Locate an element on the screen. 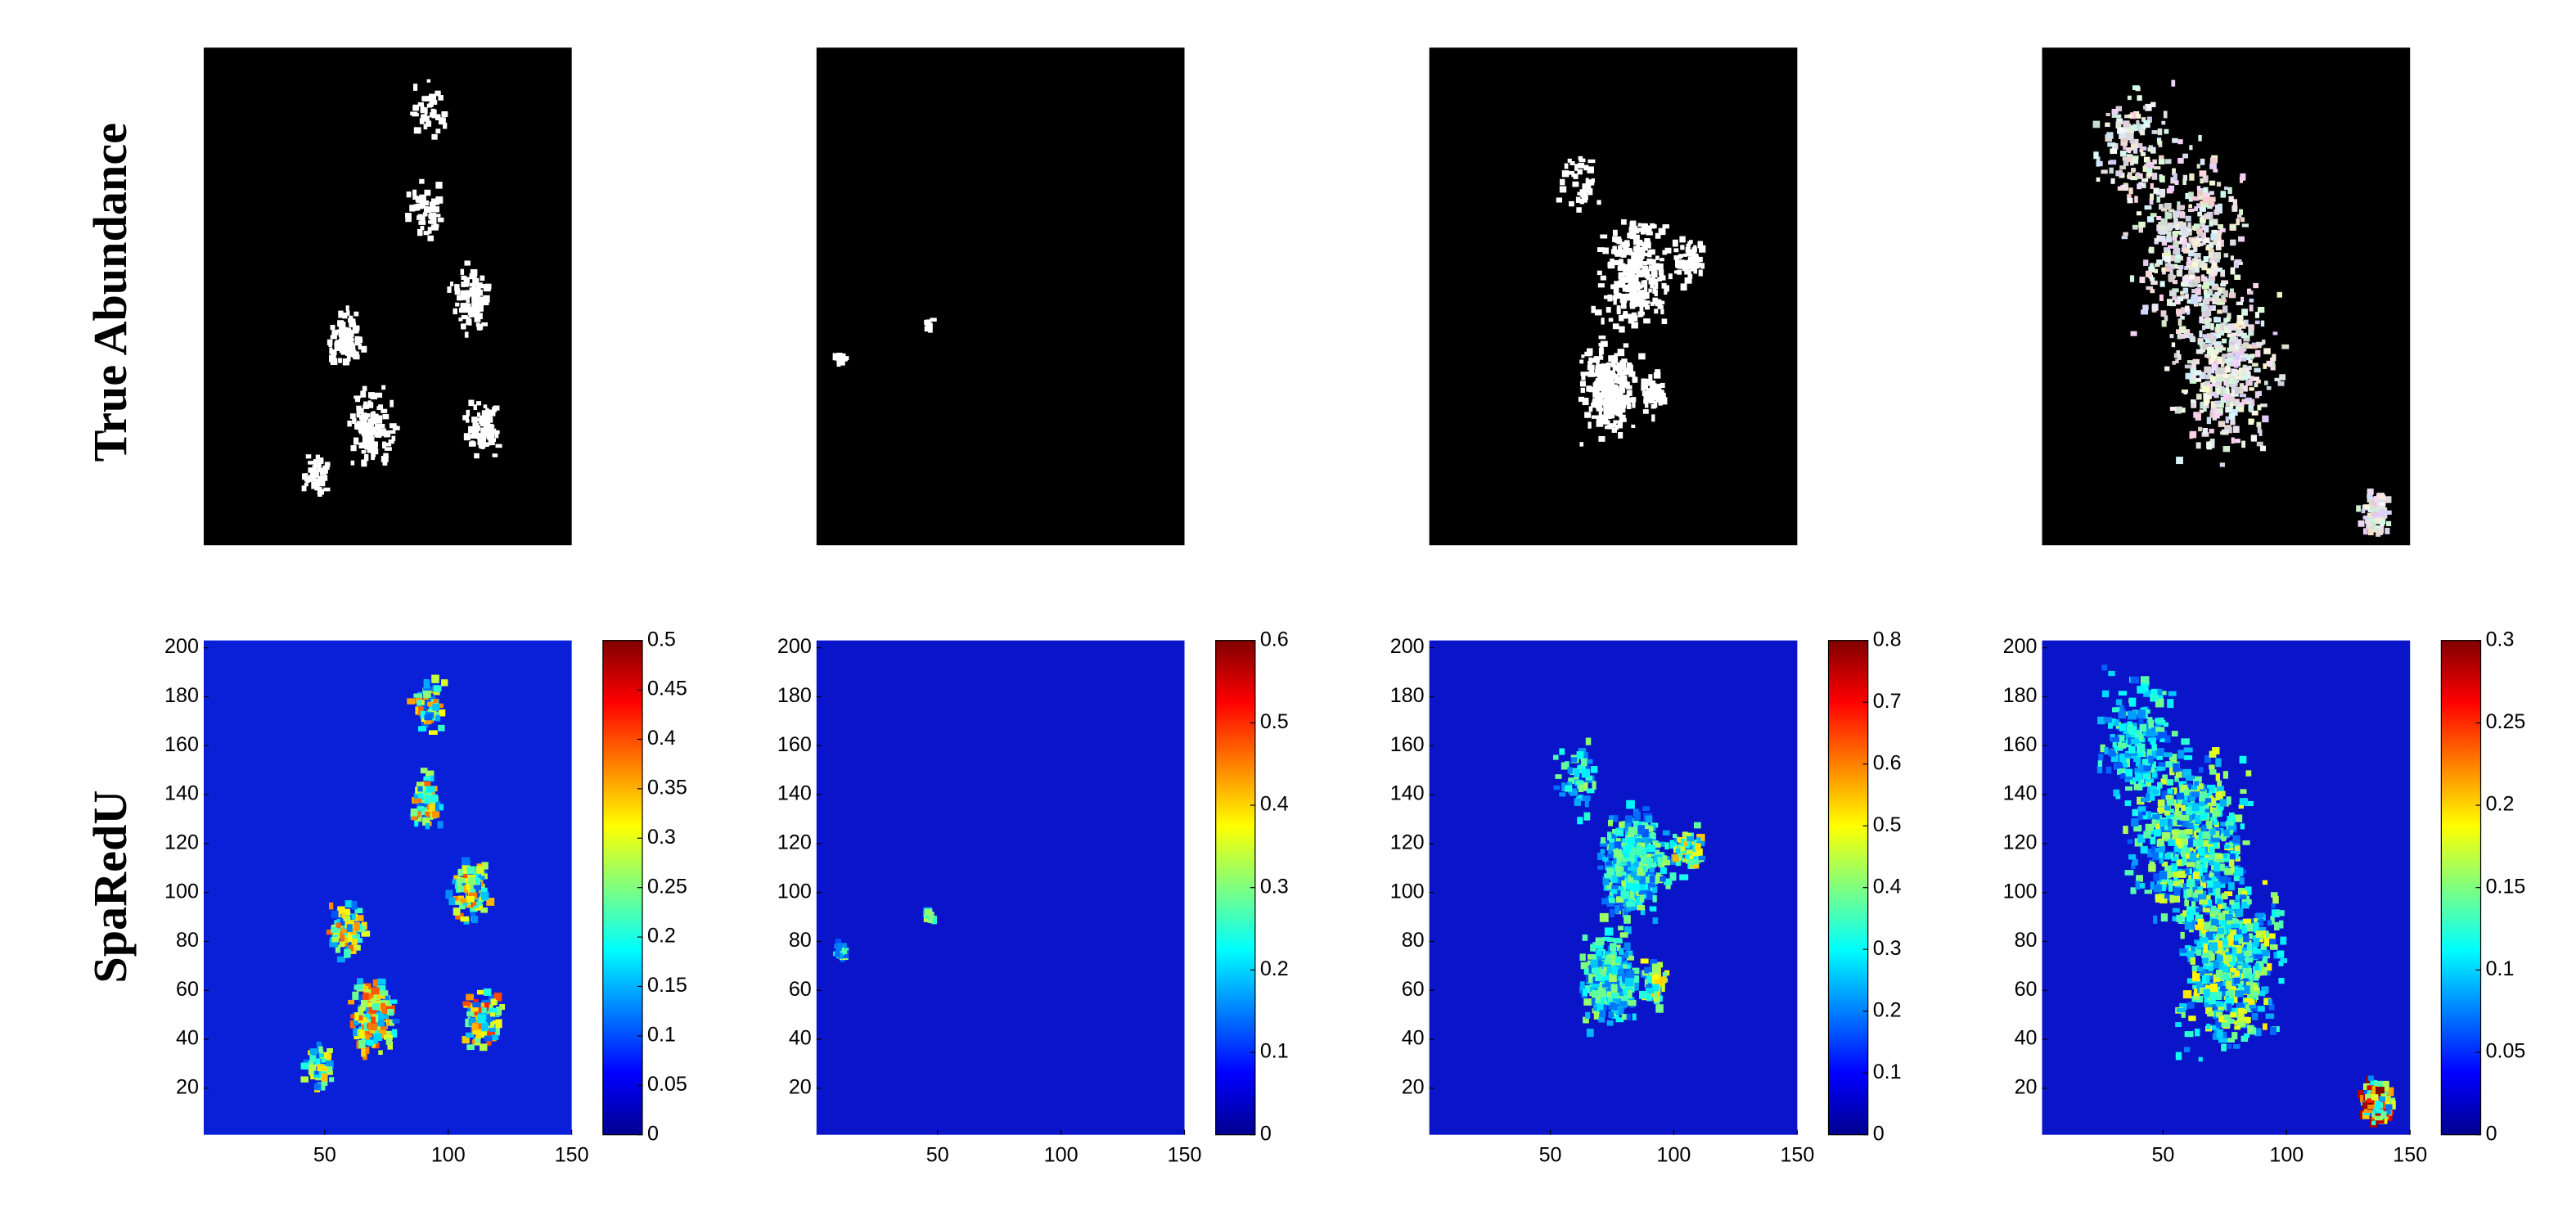  y-tick-label: 20 is located at coordinates (1413, 1087).